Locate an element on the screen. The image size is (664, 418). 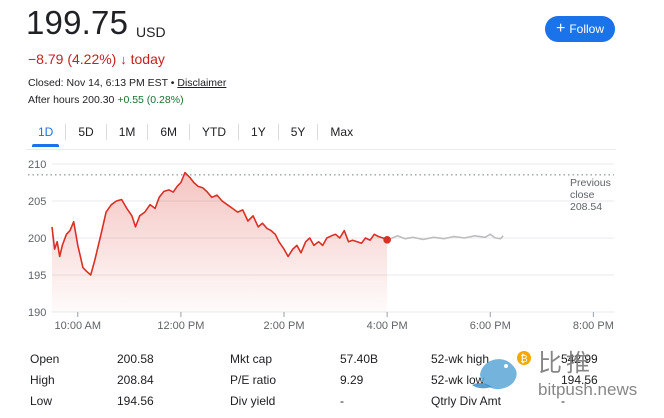
currency-label: USD is located at coordinates (151, 32).